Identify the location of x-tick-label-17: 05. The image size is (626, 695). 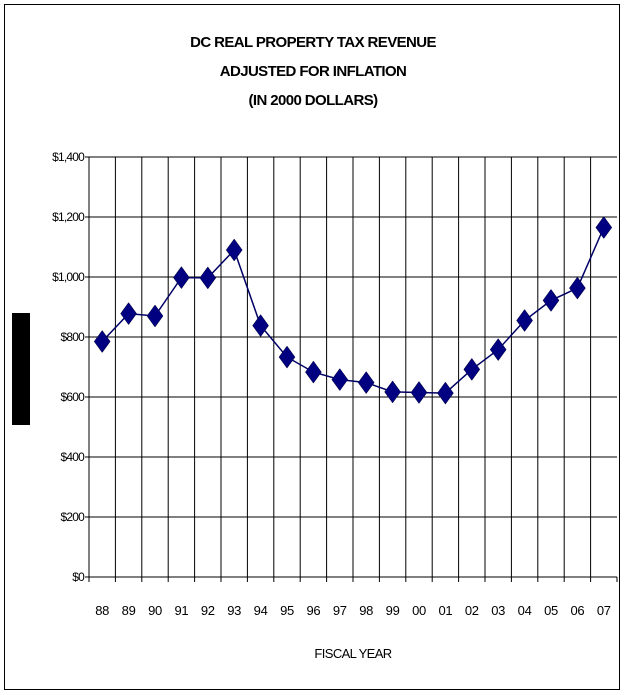
(551, 610).